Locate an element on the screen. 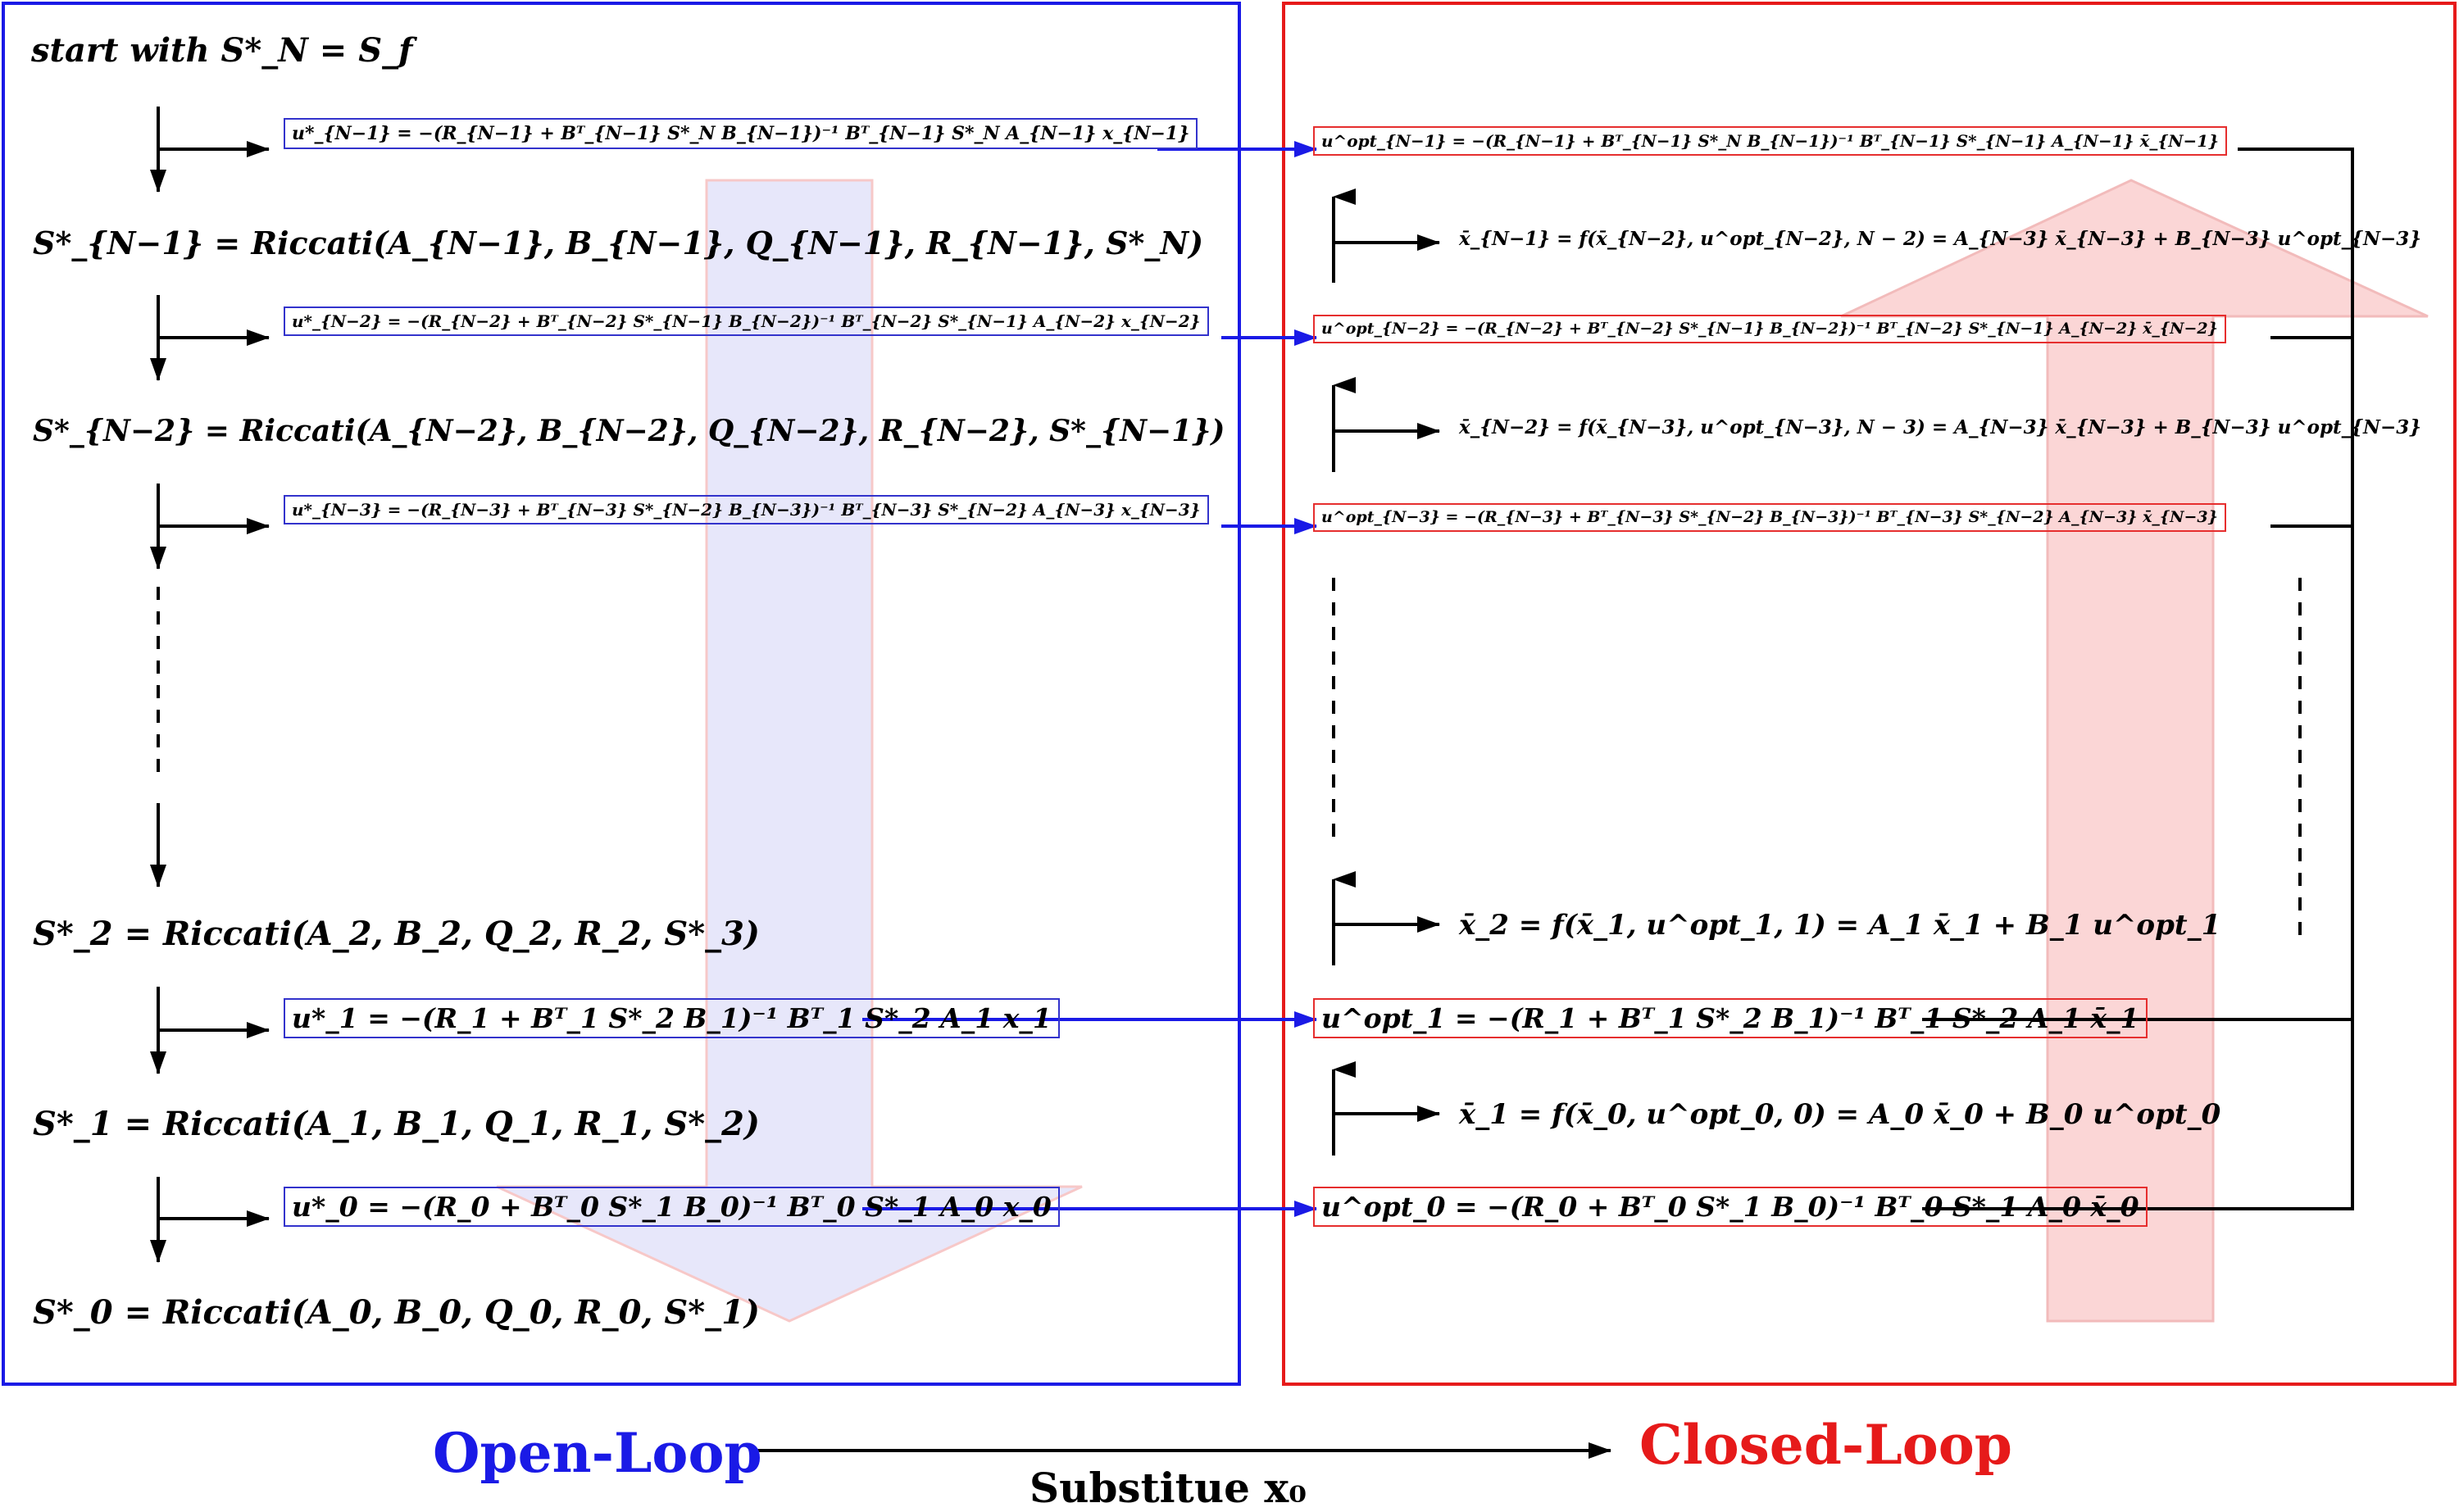 This screenshot has height=1512, width=2459. open-loop-label: Open-Loop is located at coordinates (597, 1453).